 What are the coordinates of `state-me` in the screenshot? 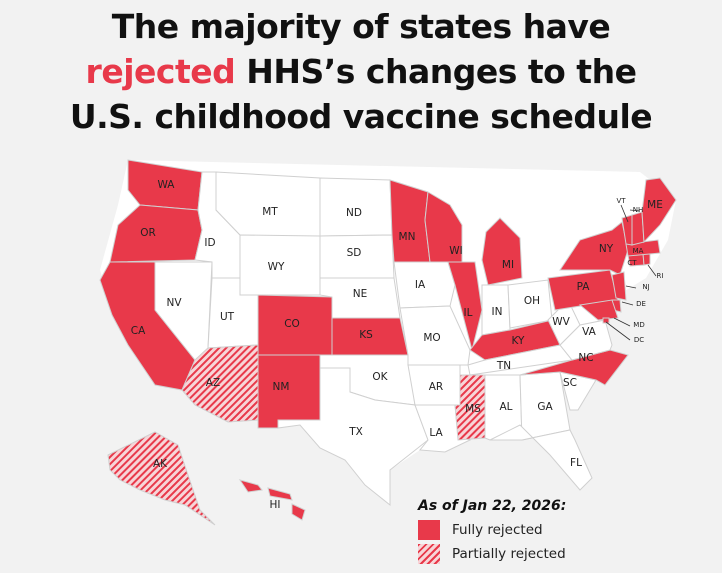 It's located at (659, 210).